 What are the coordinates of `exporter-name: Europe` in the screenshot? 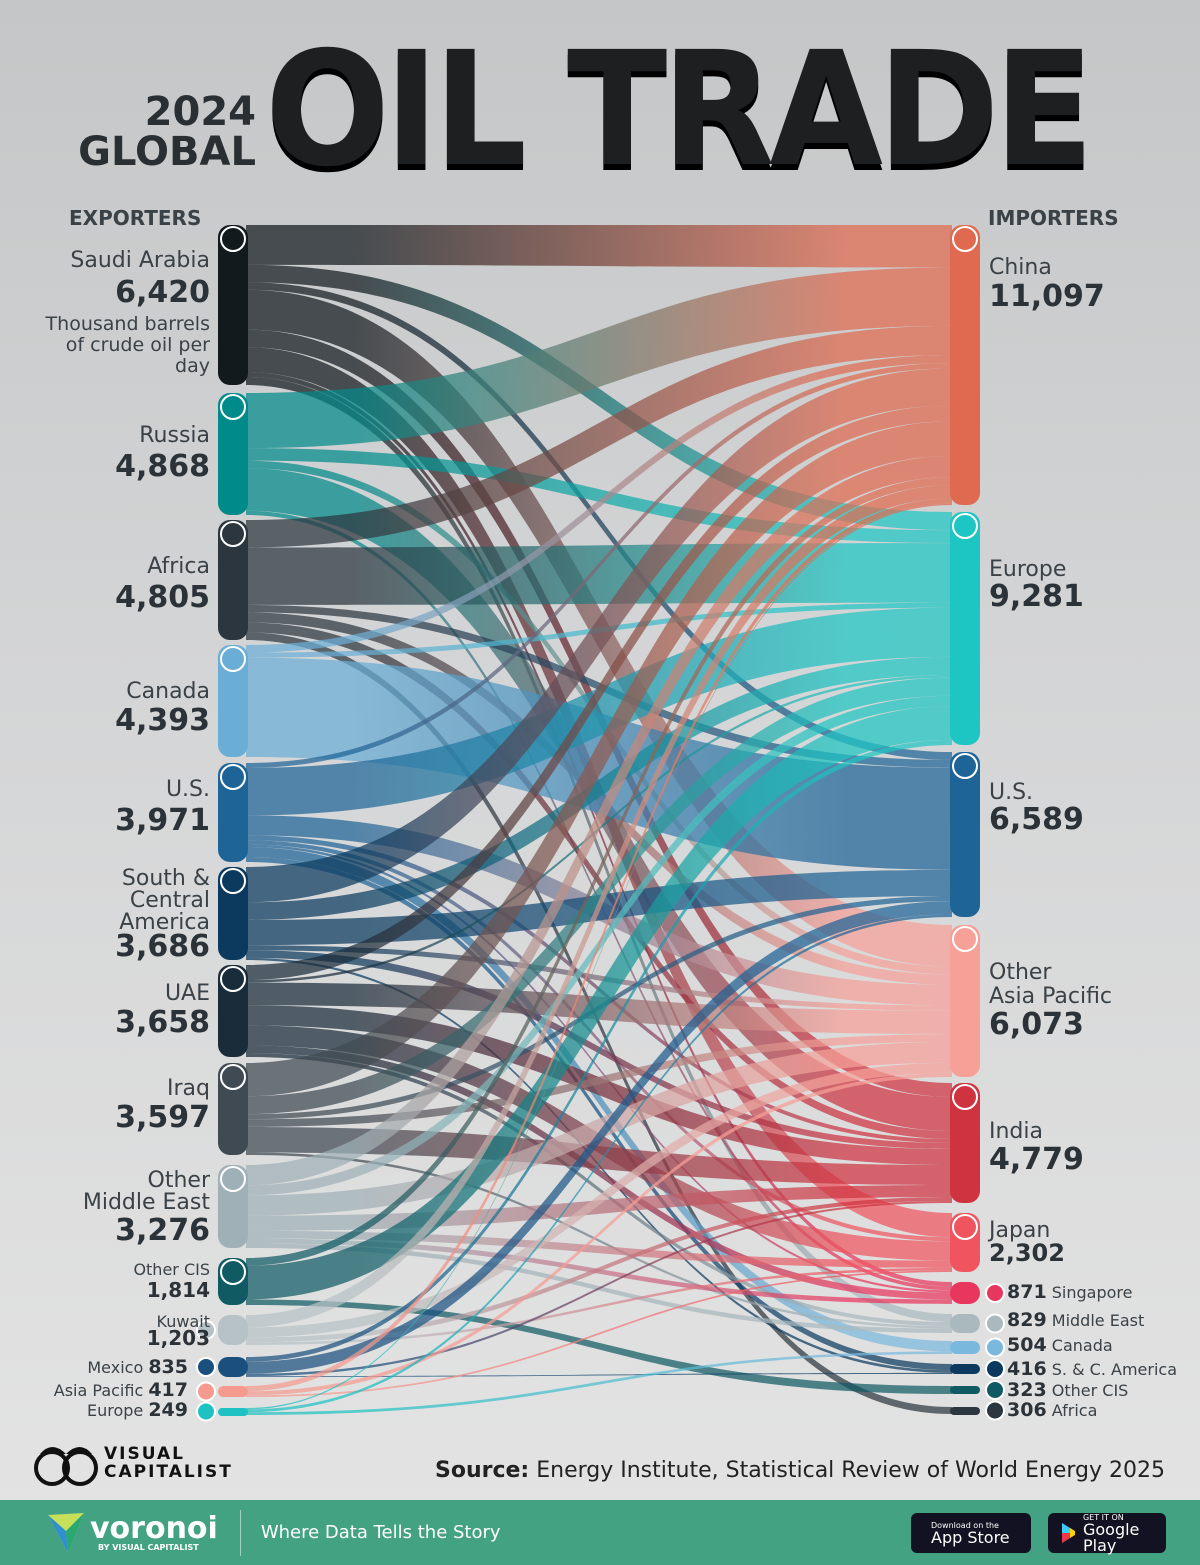 It's located at (115, 1410).